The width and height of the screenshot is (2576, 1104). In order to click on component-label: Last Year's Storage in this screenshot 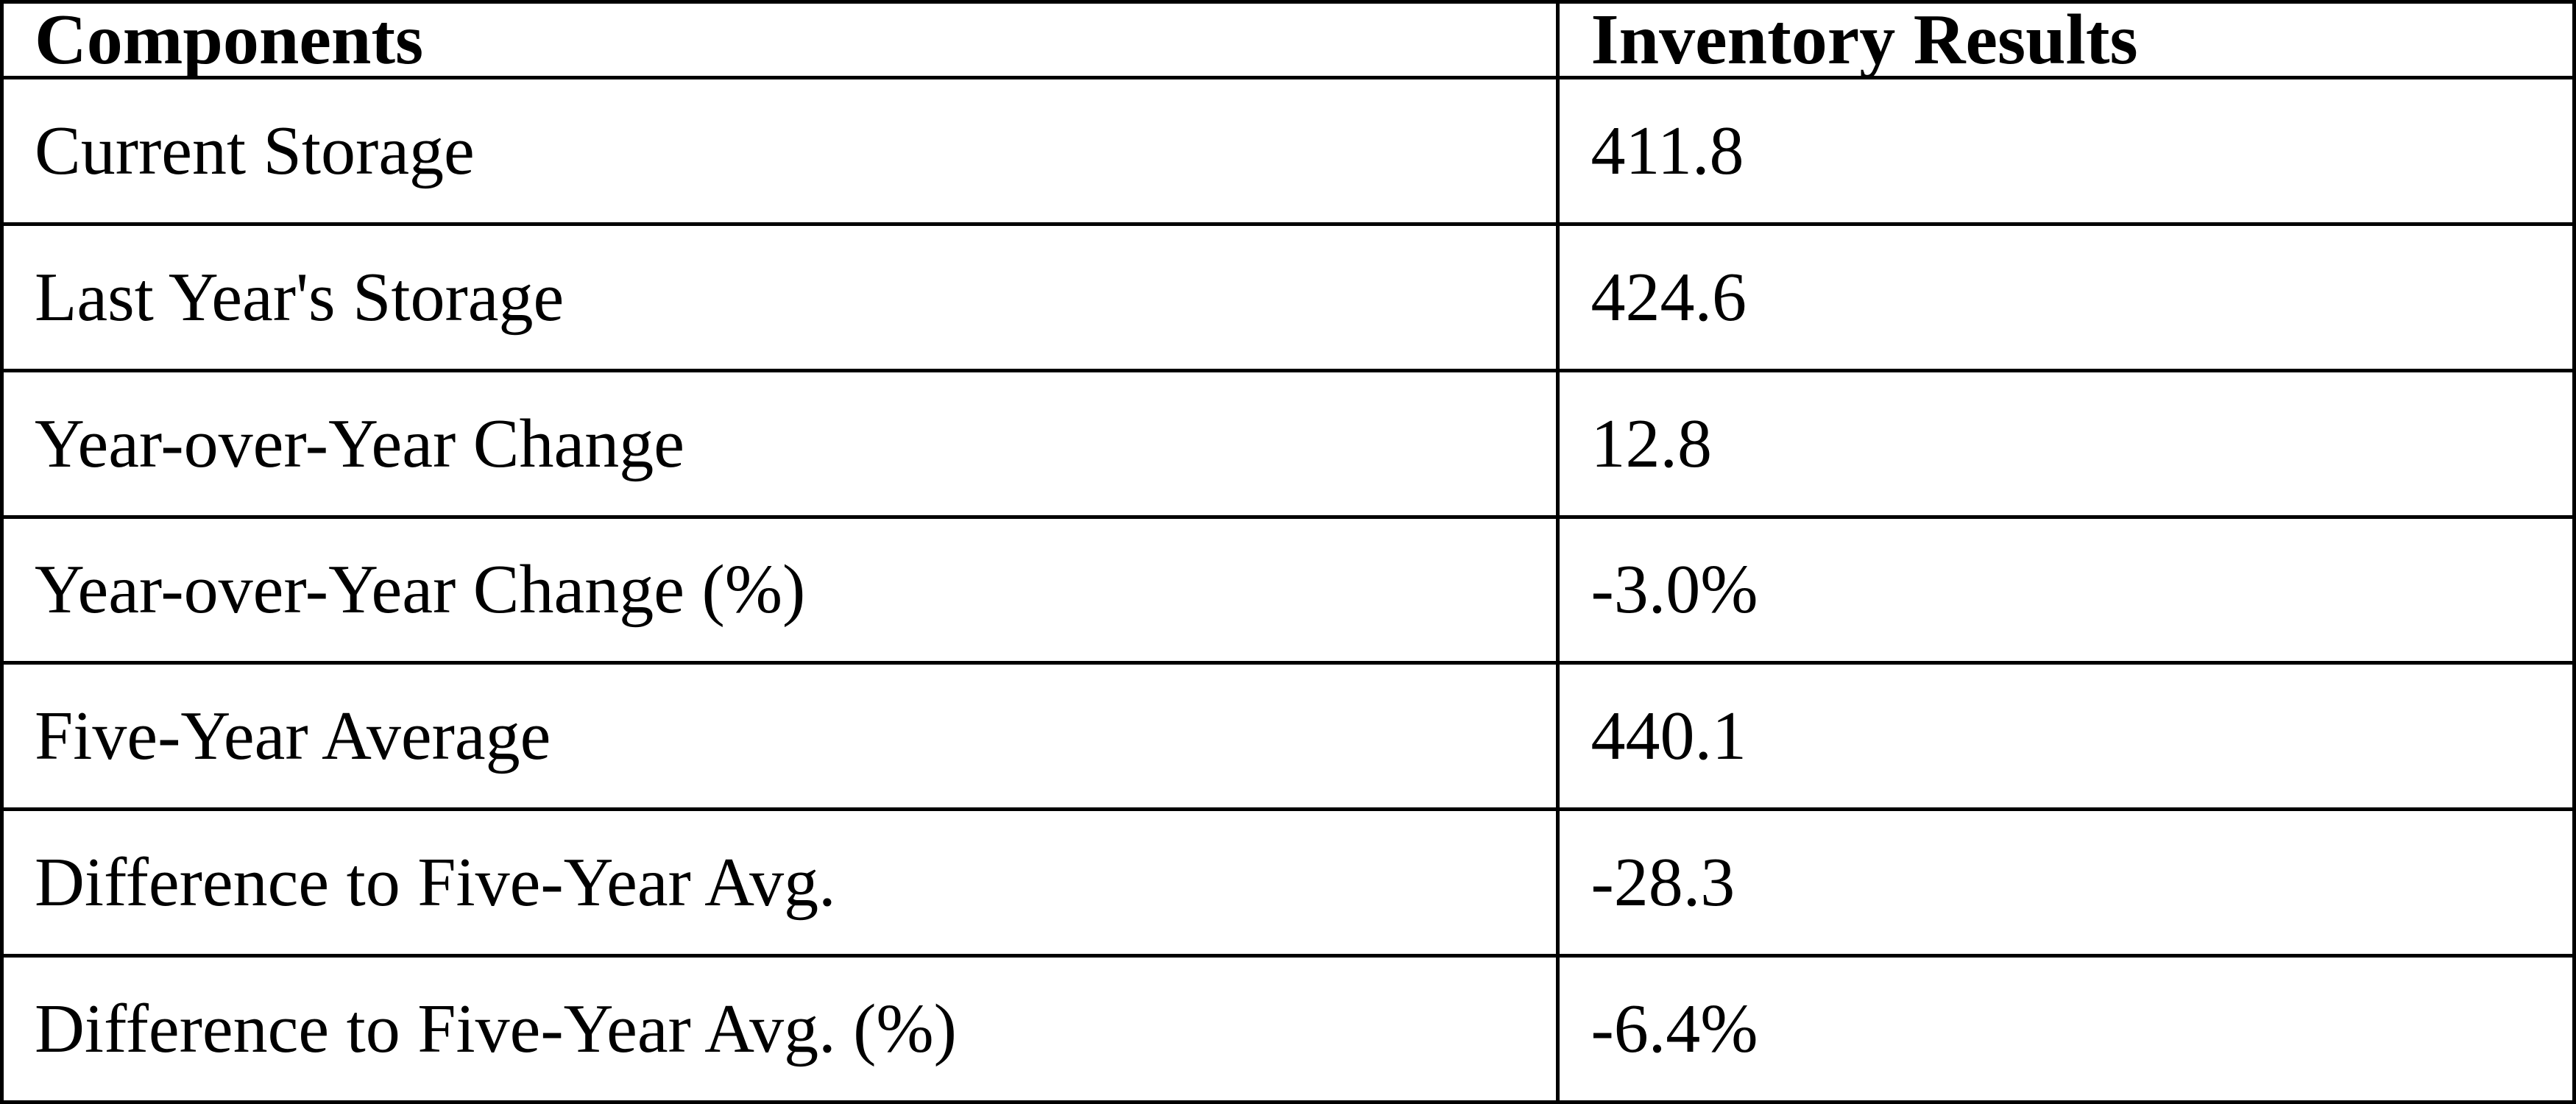, I will do `click(780, 297)`.